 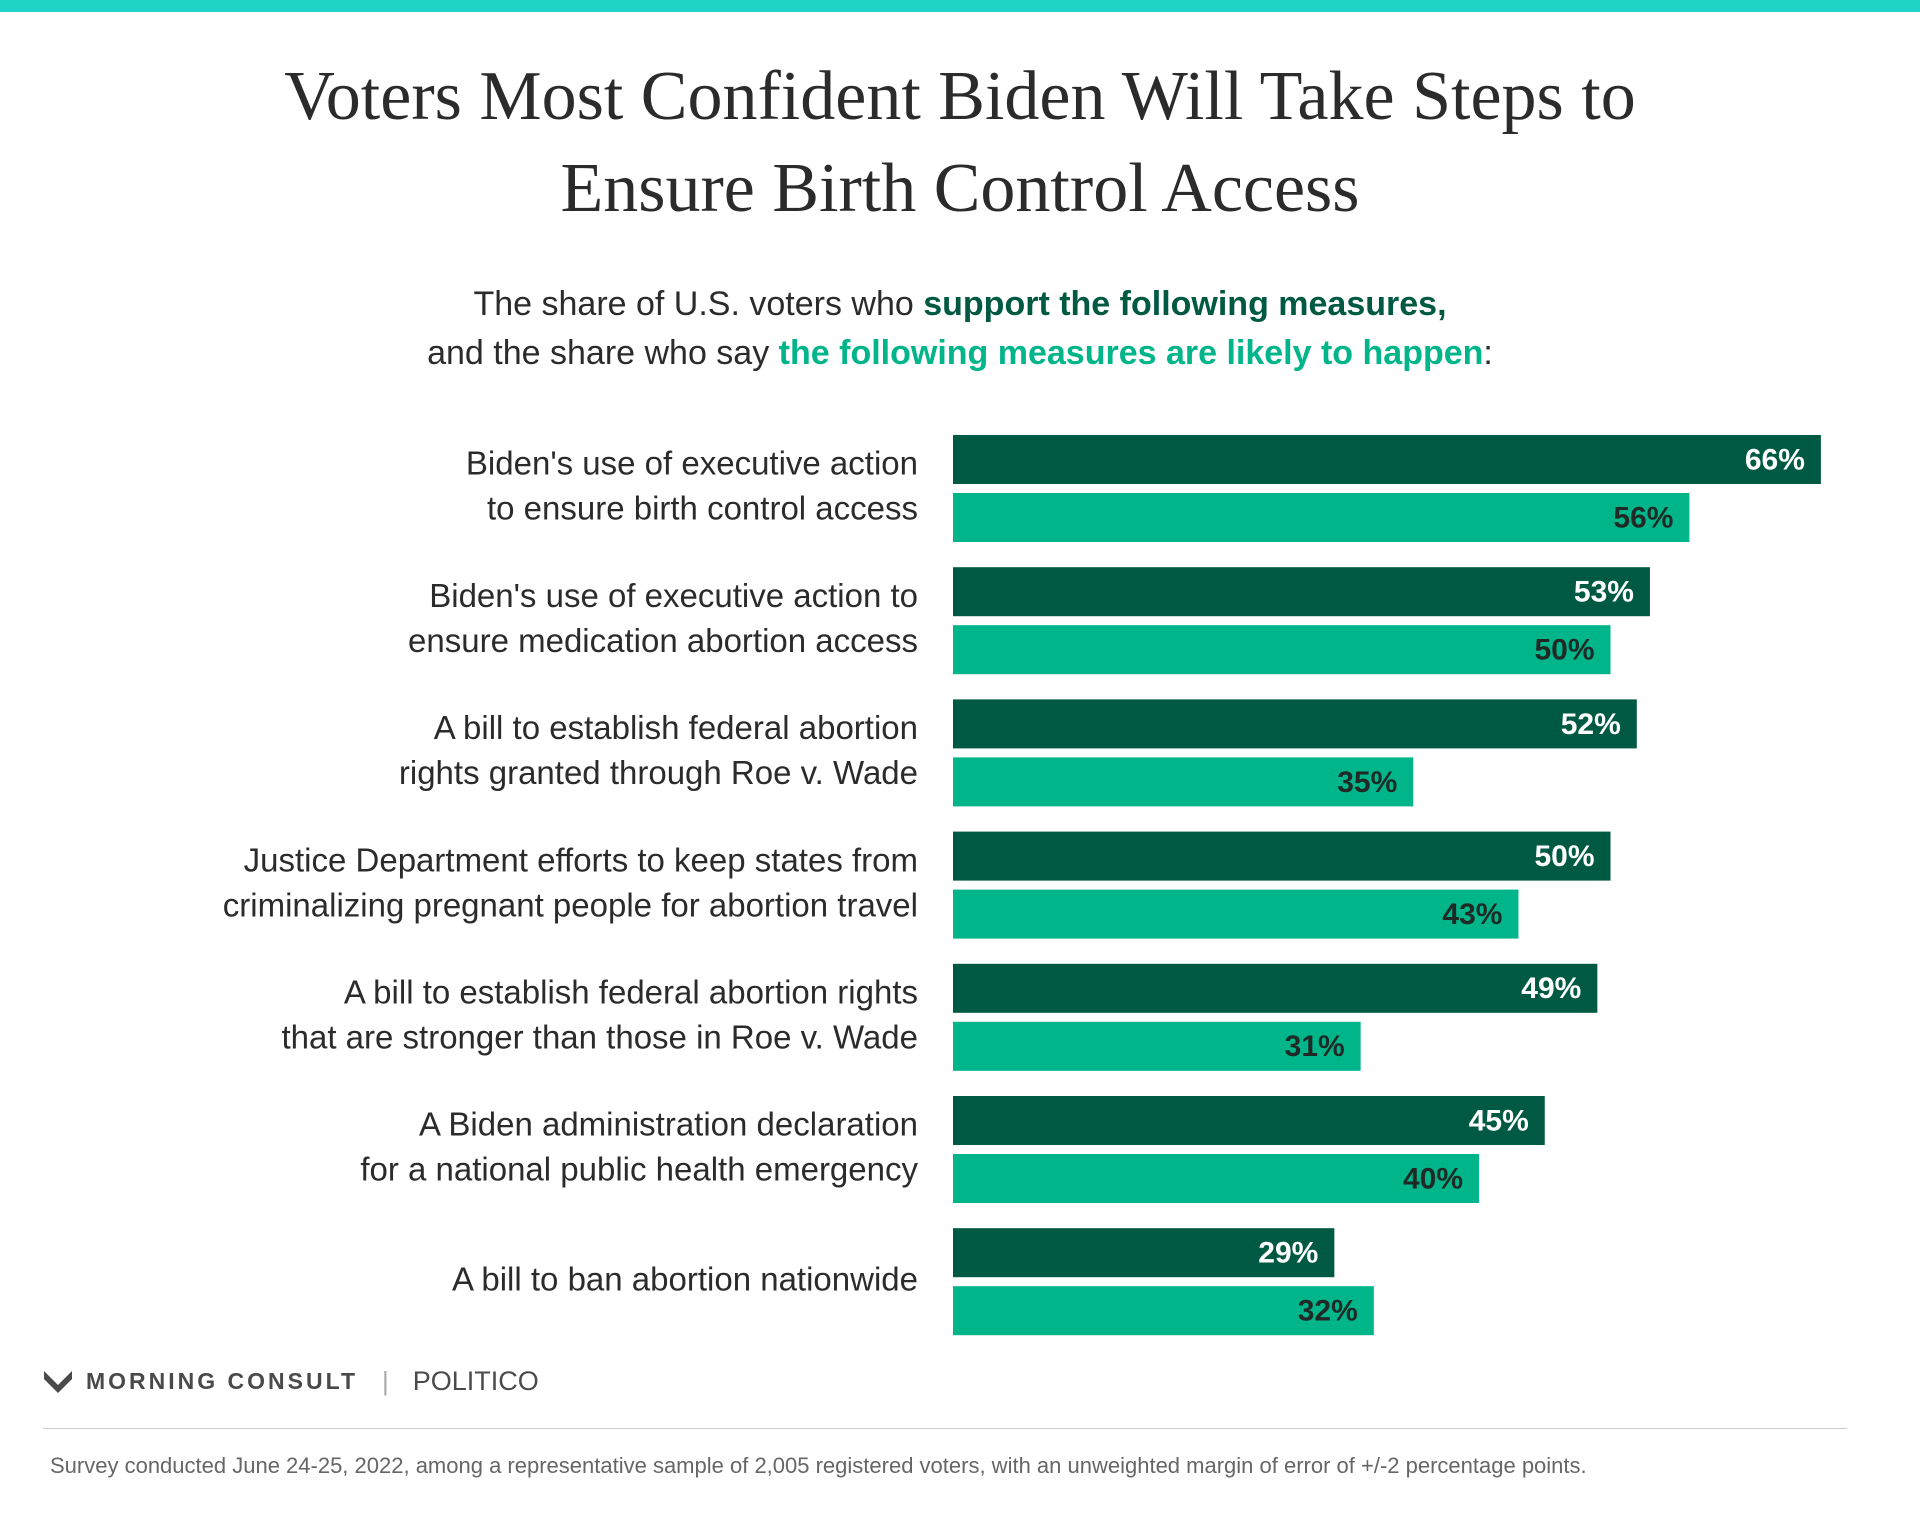 I want to click on value-label: 31%, so click(x=1315, y=1046).